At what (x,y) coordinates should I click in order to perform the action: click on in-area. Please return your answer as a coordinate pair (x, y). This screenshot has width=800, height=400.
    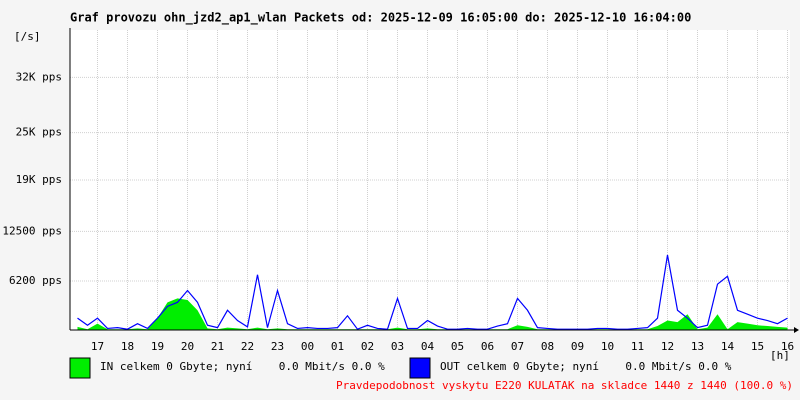
    Looking at the image, I should click on (432, 314).